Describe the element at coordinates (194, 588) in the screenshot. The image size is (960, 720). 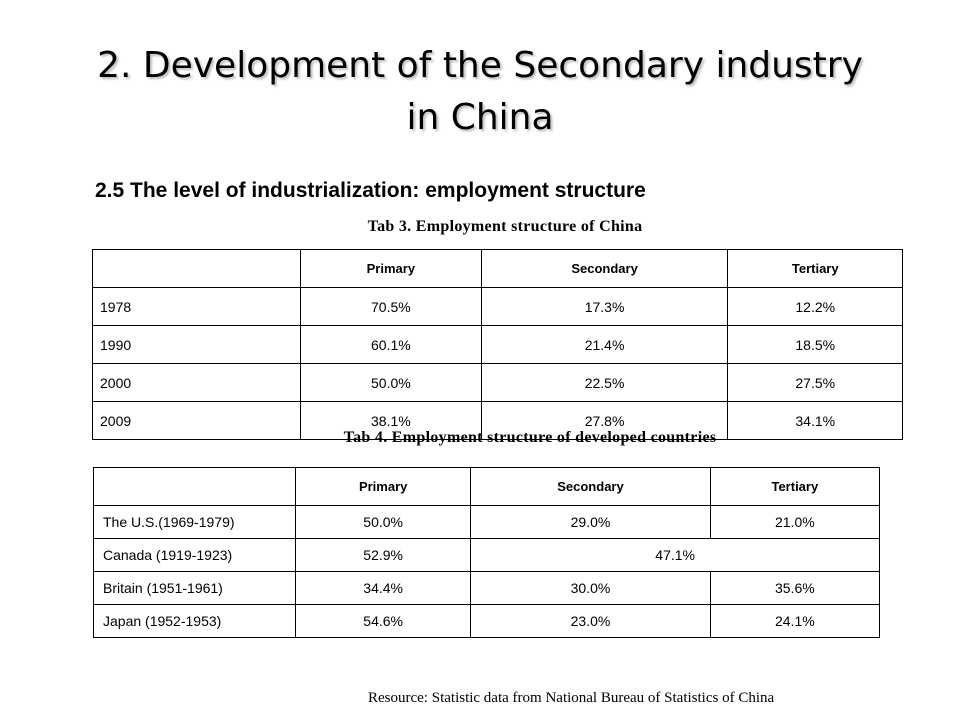
I see `row-label: Britain (1951-1961)` at that location.